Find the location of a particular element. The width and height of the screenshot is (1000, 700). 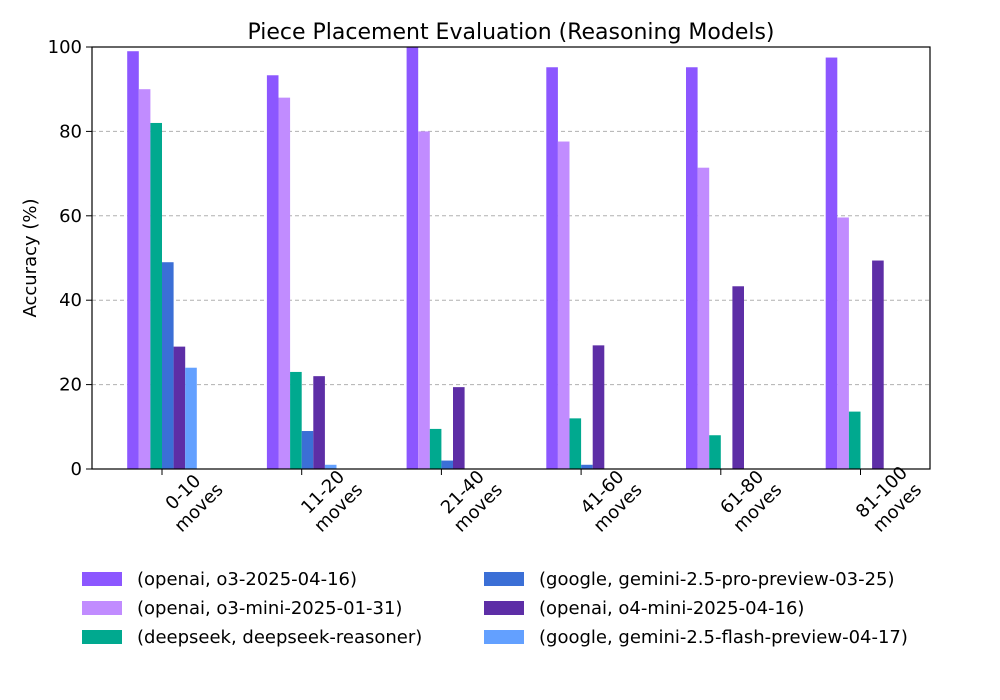

y-tick-label: 80 is located at coordinates (70, 131).